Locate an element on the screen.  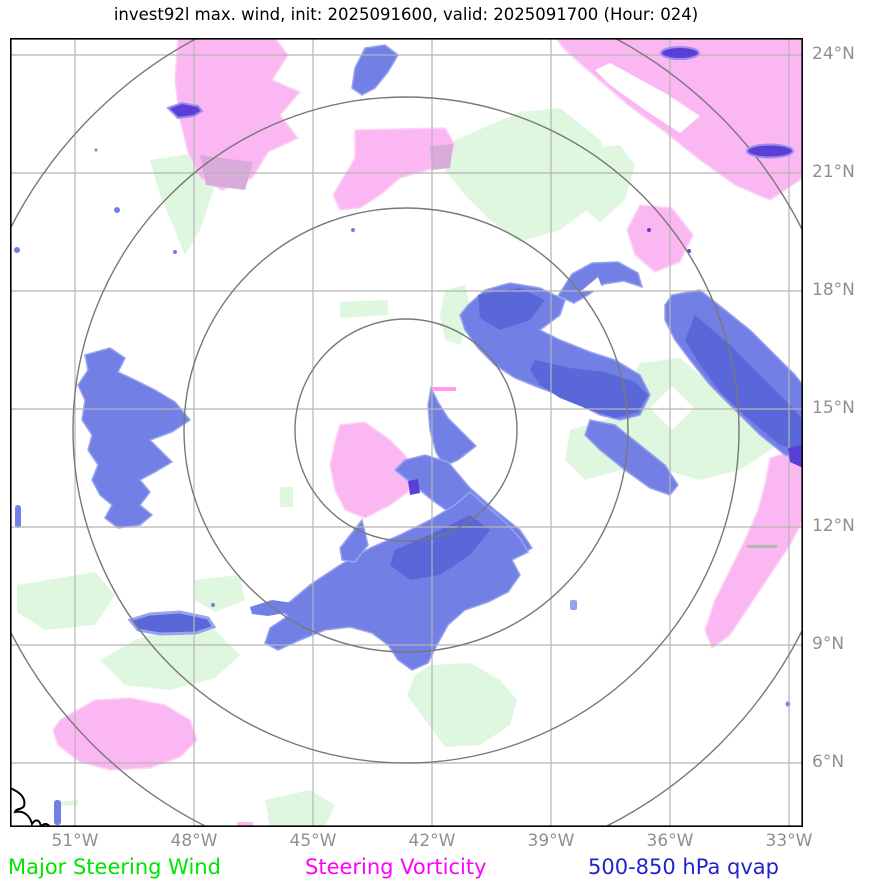
lon-tick-label: 42°W is located at coordinates (432, 841).